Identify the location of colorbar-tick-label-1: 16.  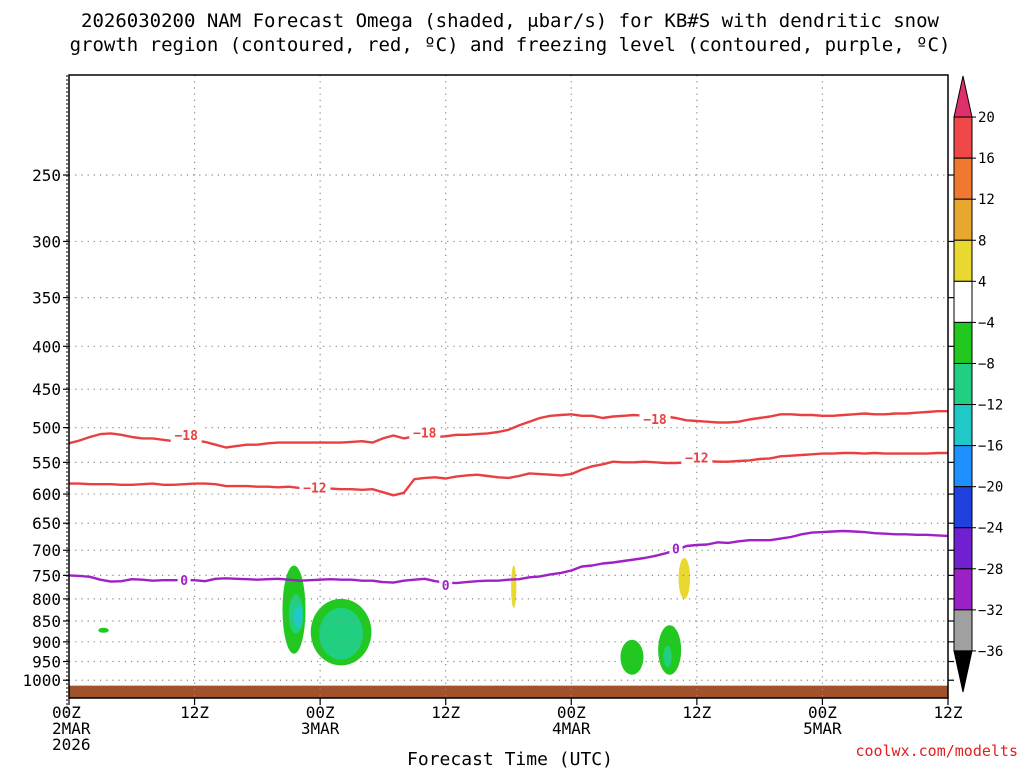
(986, 159).